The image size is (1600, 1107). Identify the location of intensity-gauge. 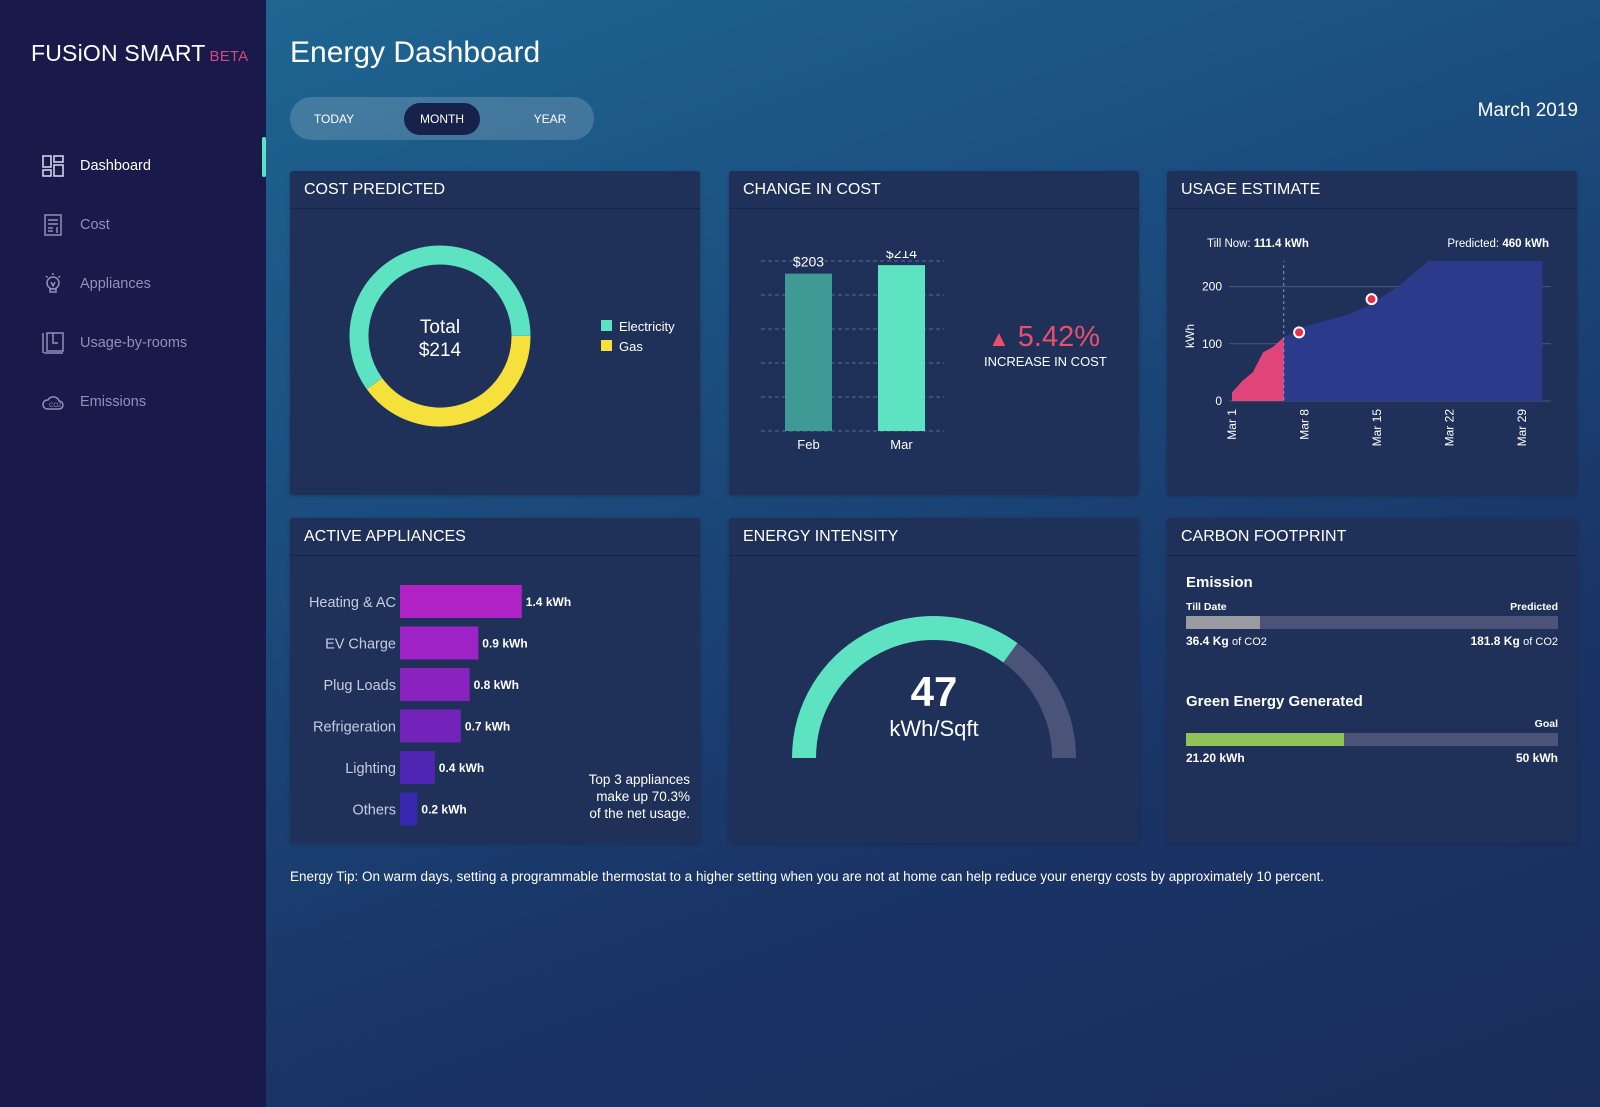
(934, 687).